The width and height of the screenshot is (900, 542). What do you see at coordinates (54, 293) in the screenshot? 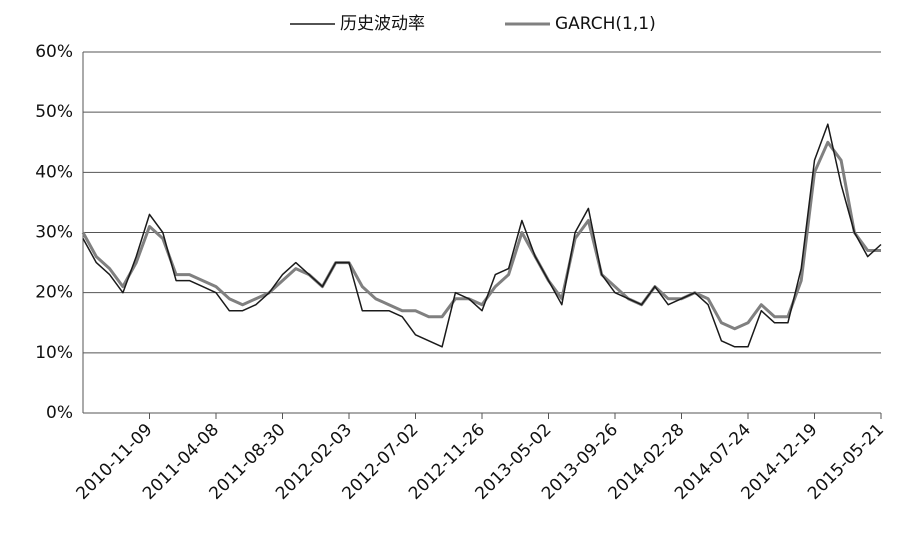
I see `y-tick-label: 20%` at bounding box center [54, 293].